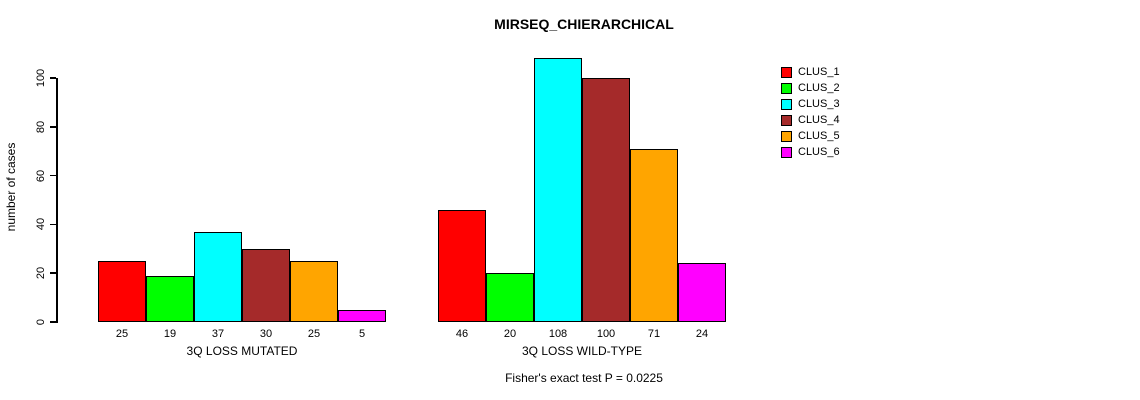 Image resolution: width=1140 pixels, height=400 pixels. What do you see at coordinates (584, 24) in the screenshot?
I see `chart-title: MIRSEQ_CHIERARCHICAL` at bounding box center [584, 24].